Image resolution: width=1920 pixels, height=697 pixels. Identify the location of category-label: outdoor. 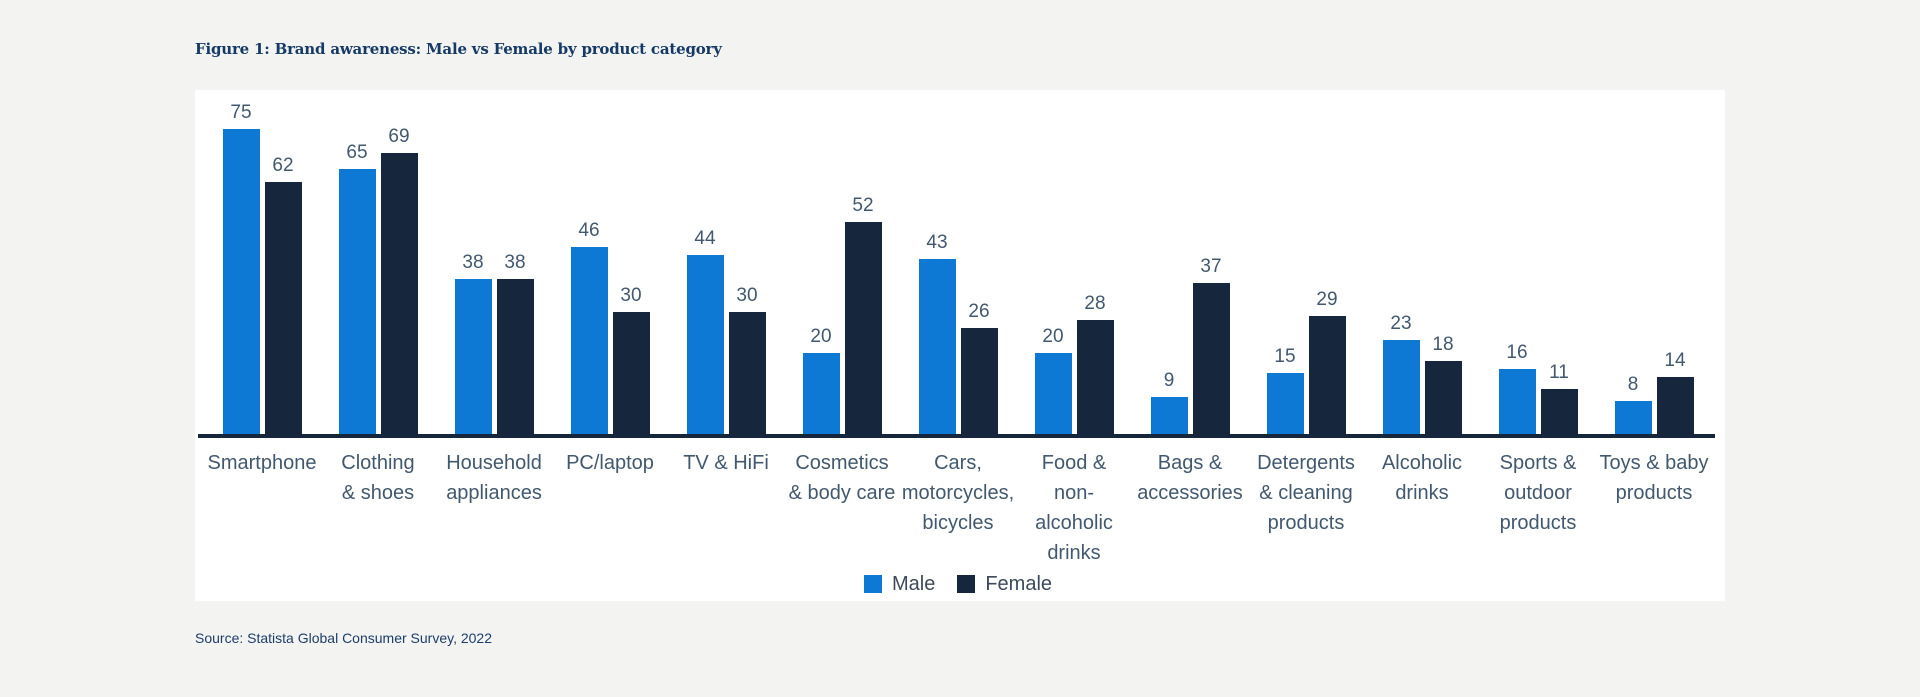
(1538, 493).